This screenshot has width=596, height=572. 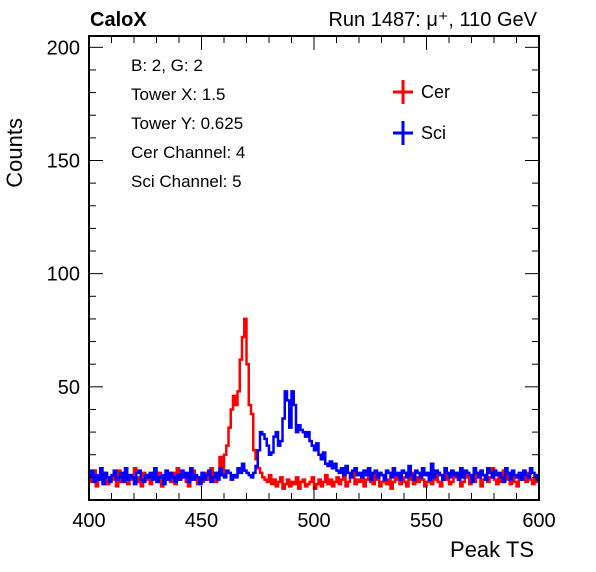 I want to click on y-tick-label: 50, so click(x=69, y=388).